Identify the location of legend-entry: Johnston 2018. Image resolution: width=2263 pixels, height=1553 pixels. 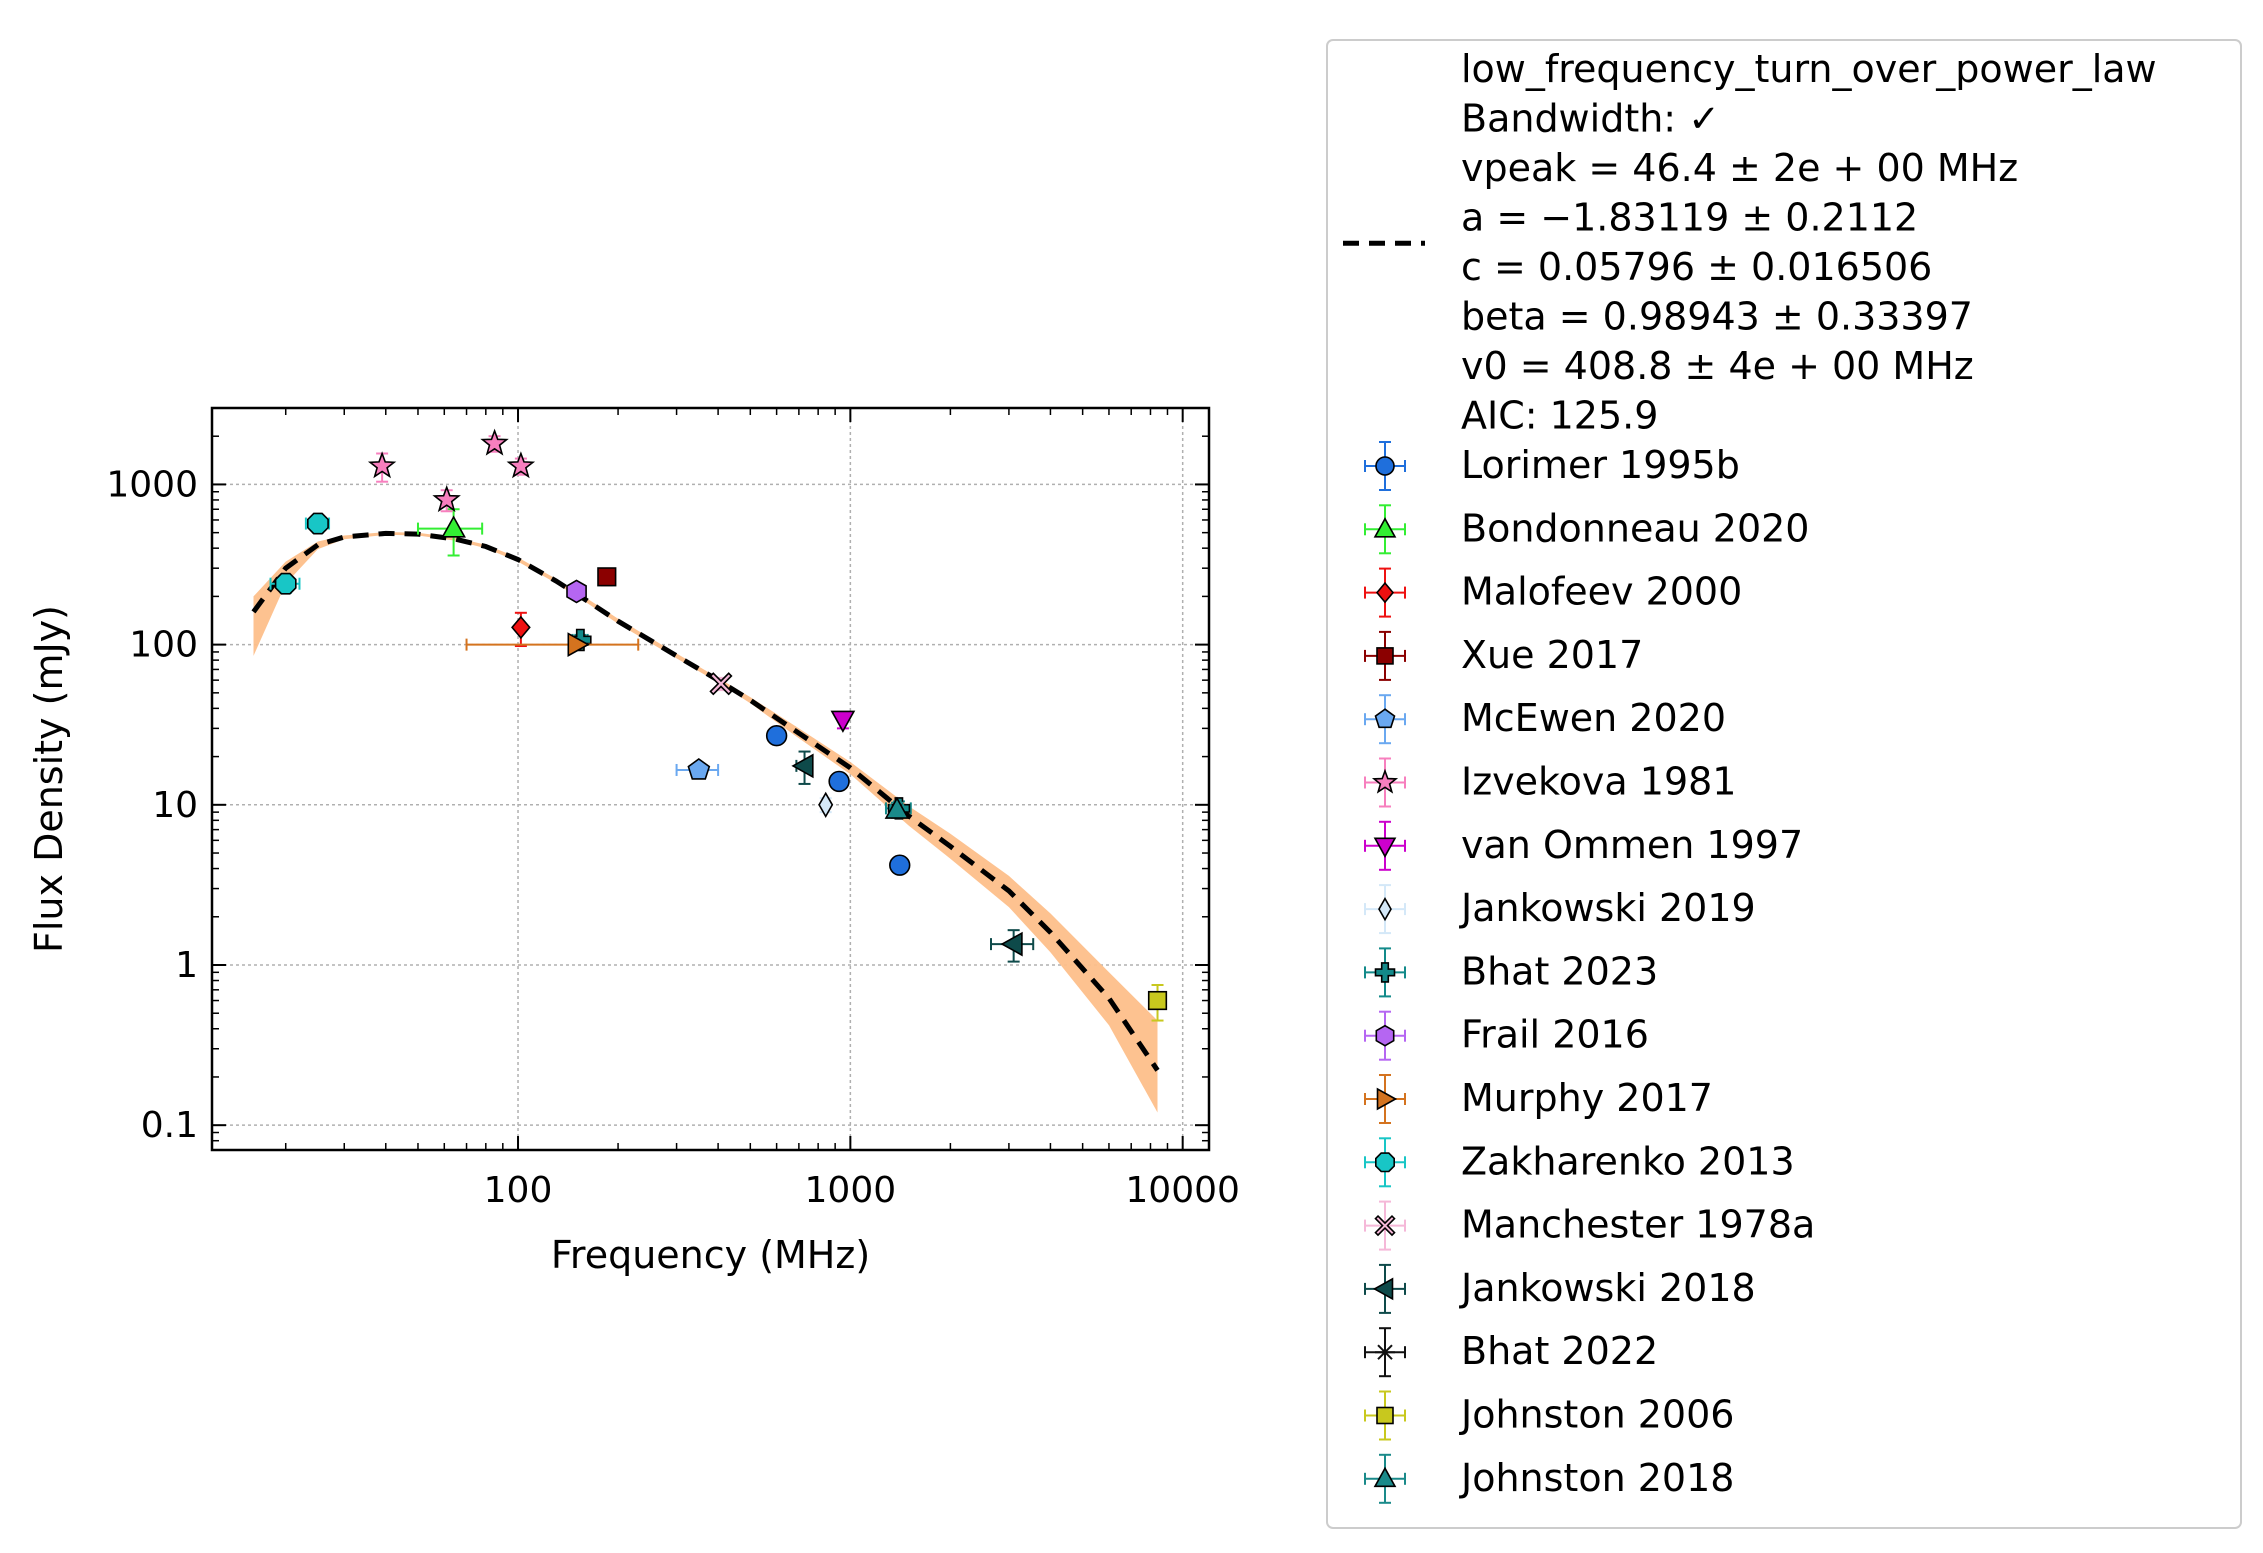
(1549, 1478).